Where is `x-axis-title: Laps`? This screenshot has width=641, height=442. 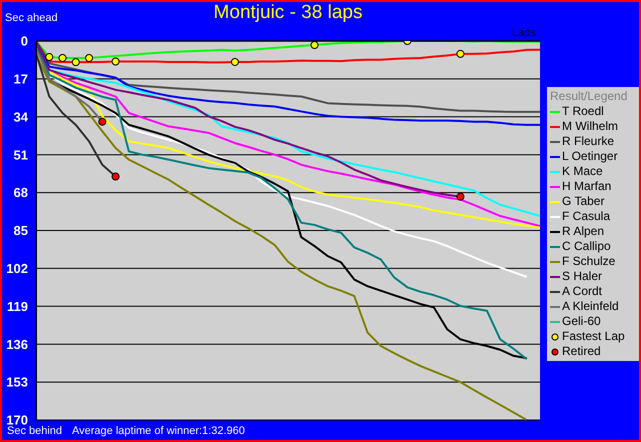
x-axis-title: Laps is located at coordinates (524, 33).